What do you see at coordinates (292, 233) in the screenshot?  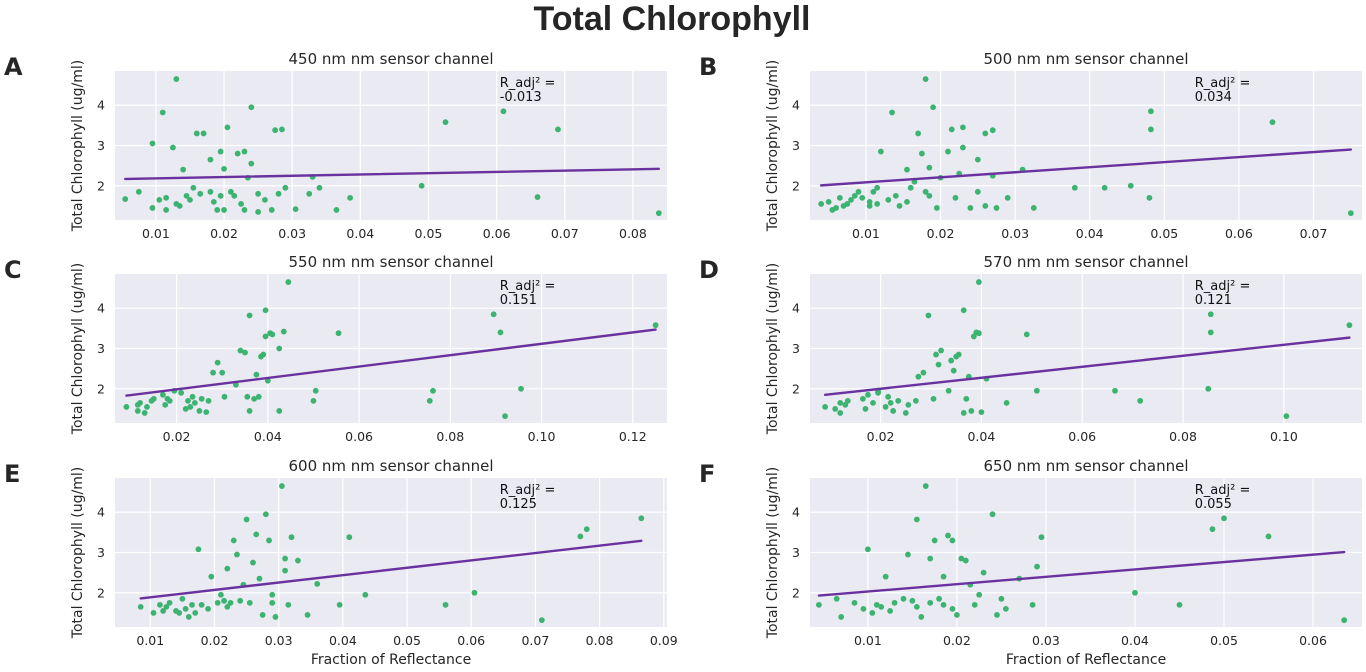 I see `x-tick-label: 0.03` at bounding box center [292, 233].